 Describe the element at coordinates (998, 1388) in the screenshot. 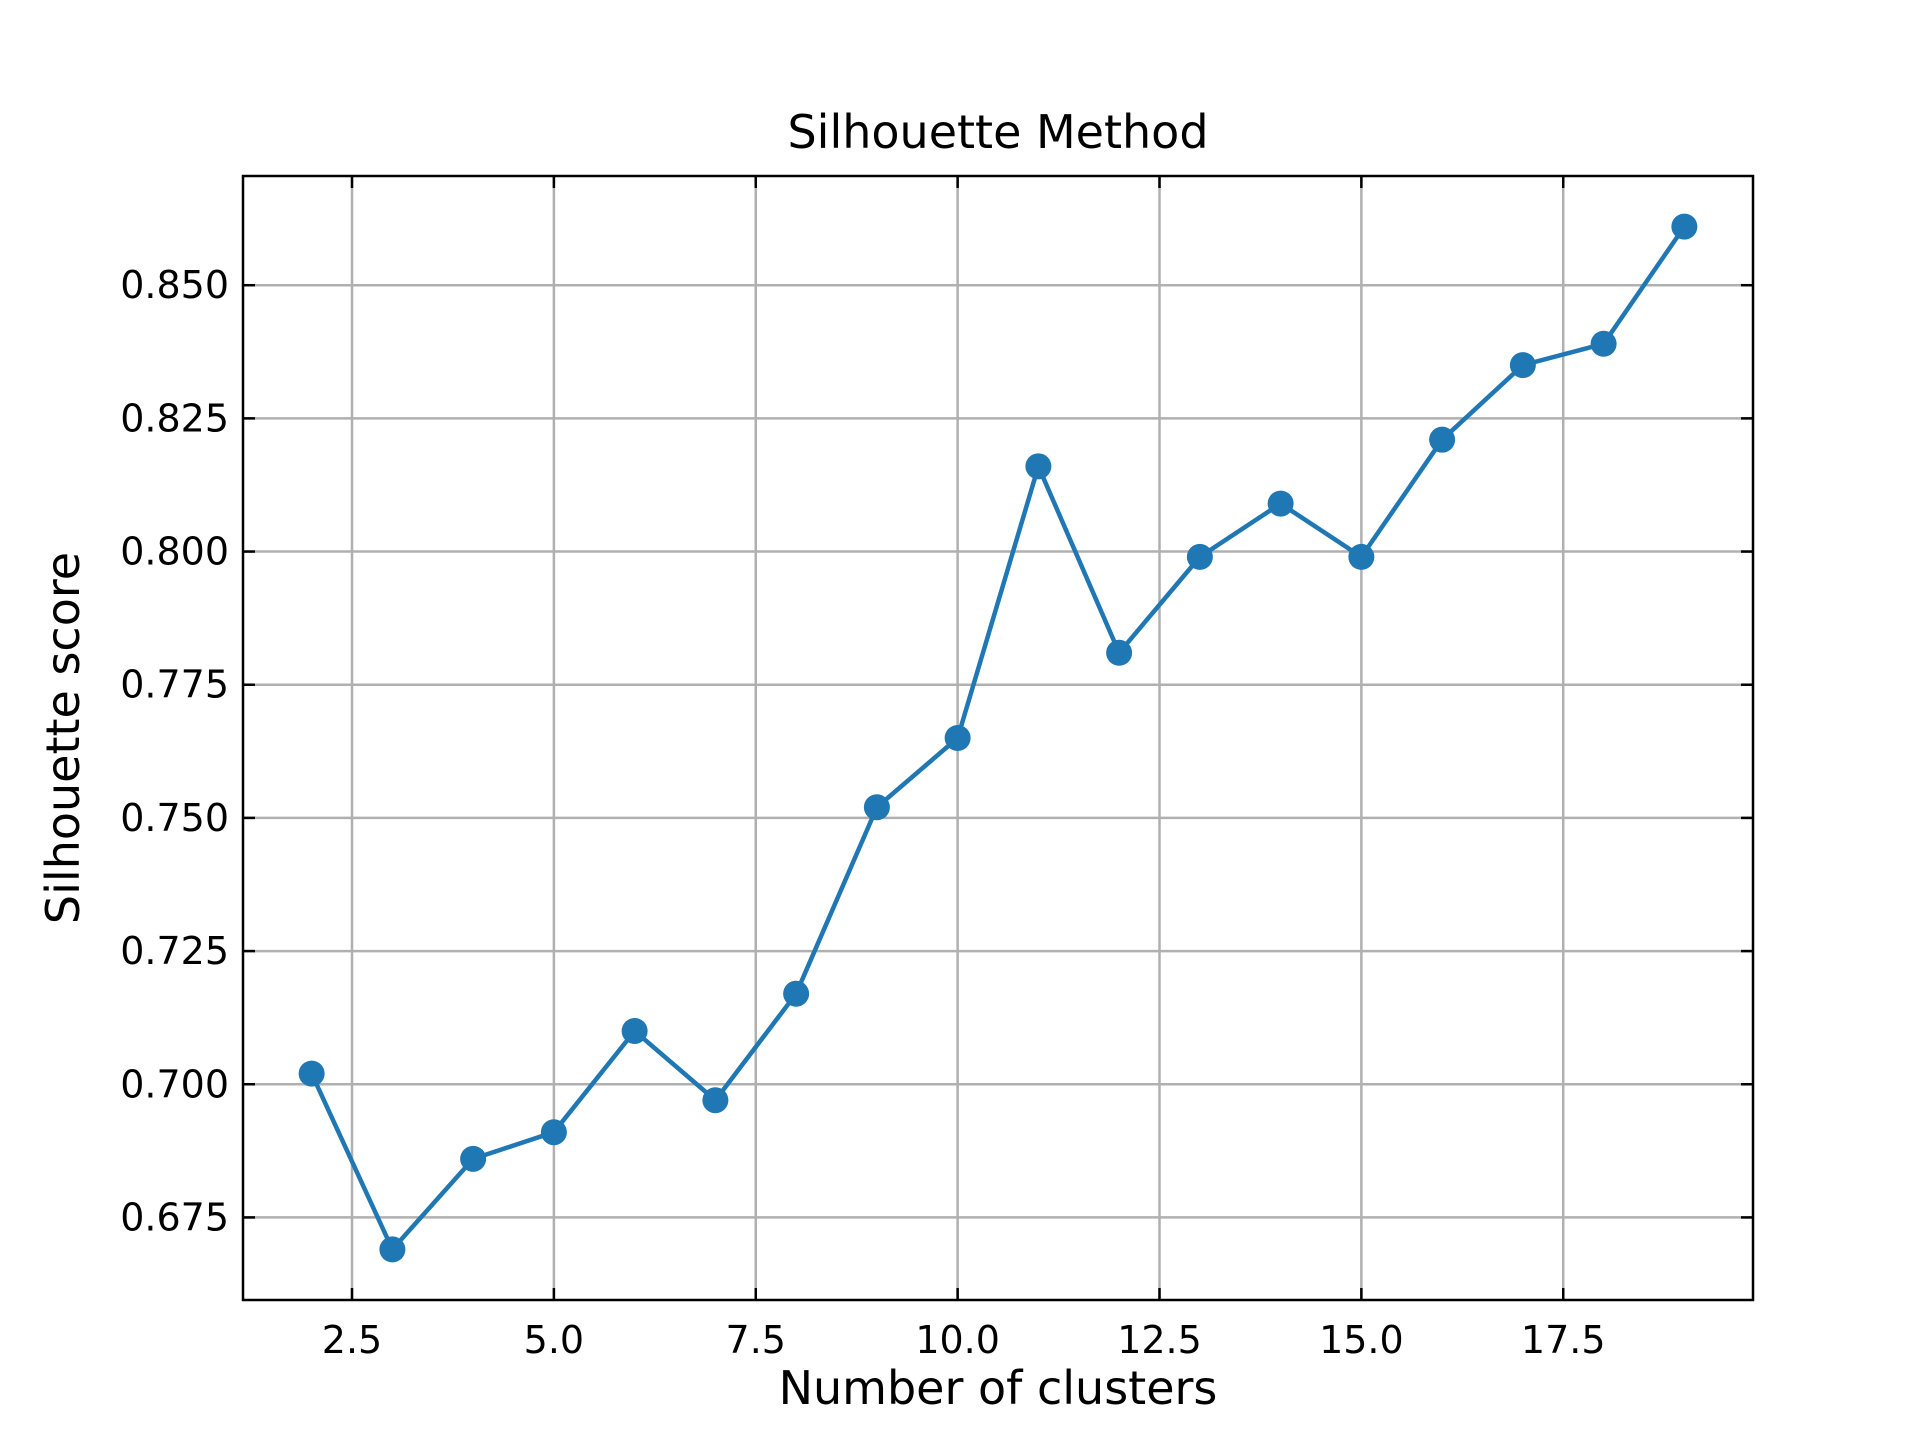

I see `x-axis-label: Number of clusters` at that location.